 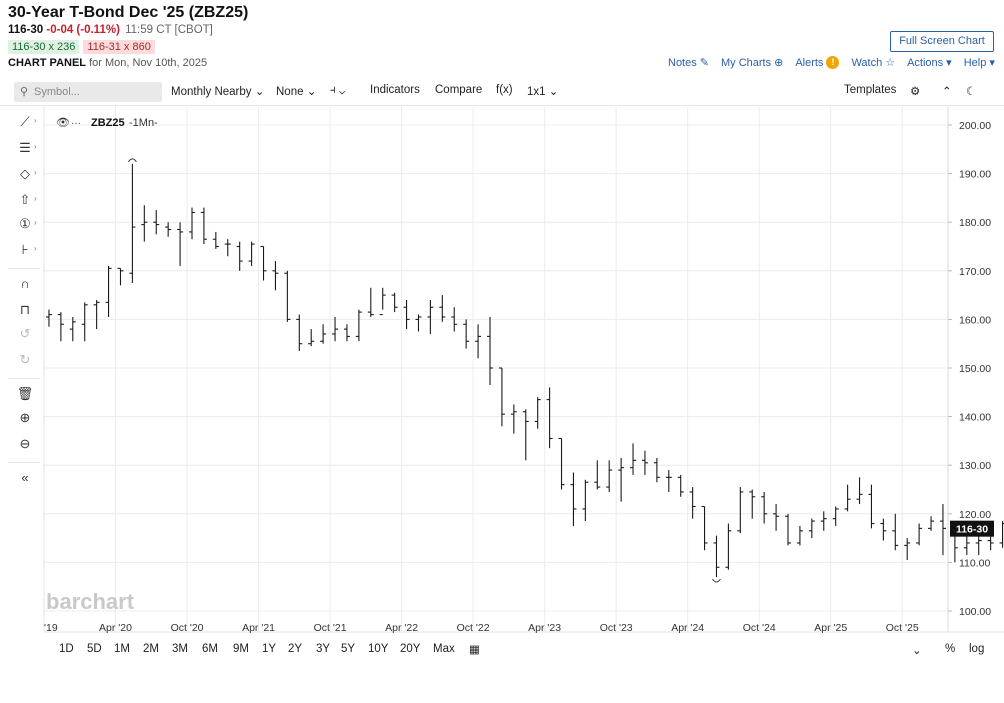 What do you see at coordinates (378, 649) in the screenshot?
I see `range-button-10y: 10Y` at bounding box center [378, 649].